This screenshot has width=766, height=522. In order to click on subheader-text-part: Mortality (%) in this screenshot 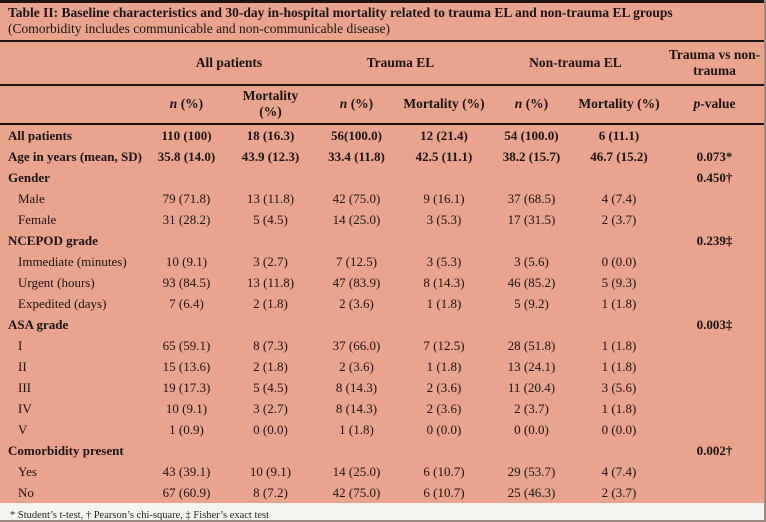, I will do `click(619, 103)`.